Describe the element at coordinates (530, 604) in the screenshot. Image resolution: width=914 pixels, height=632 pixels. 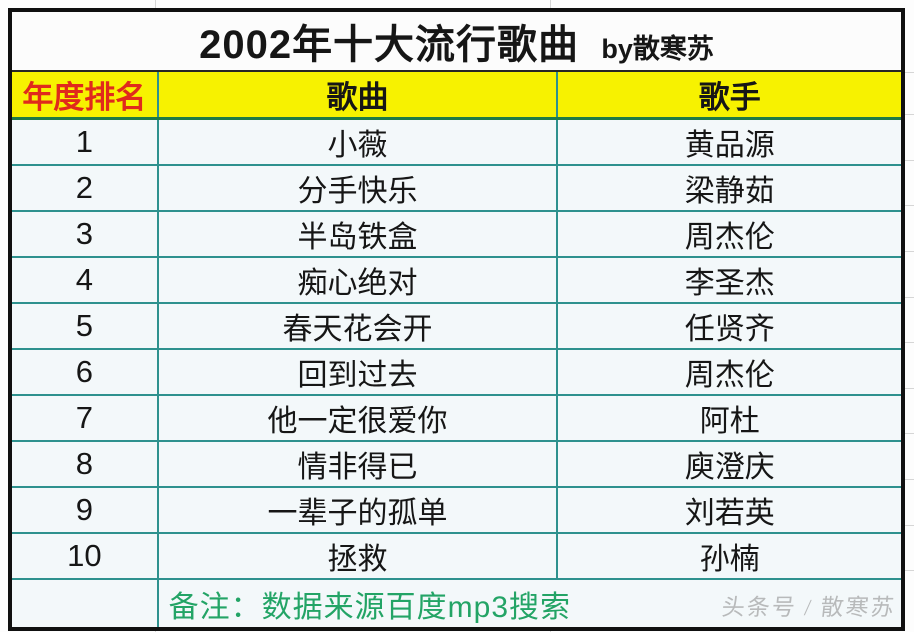
I see `note-cell: 备注：数据来源百度mp3搜索` at that location.